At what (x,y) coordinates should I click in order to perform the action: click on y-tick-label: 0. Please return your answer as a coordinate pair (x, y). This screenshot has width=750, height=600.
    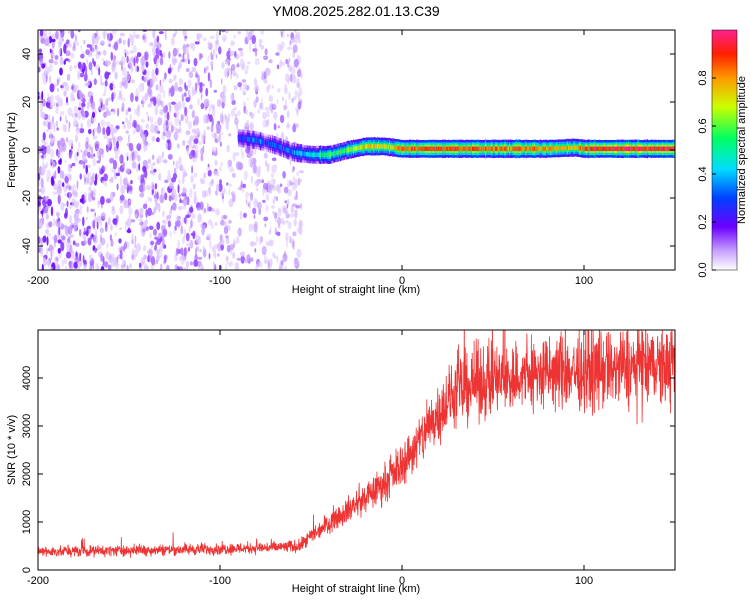
    Looking at the image, I should click on (27, 150).